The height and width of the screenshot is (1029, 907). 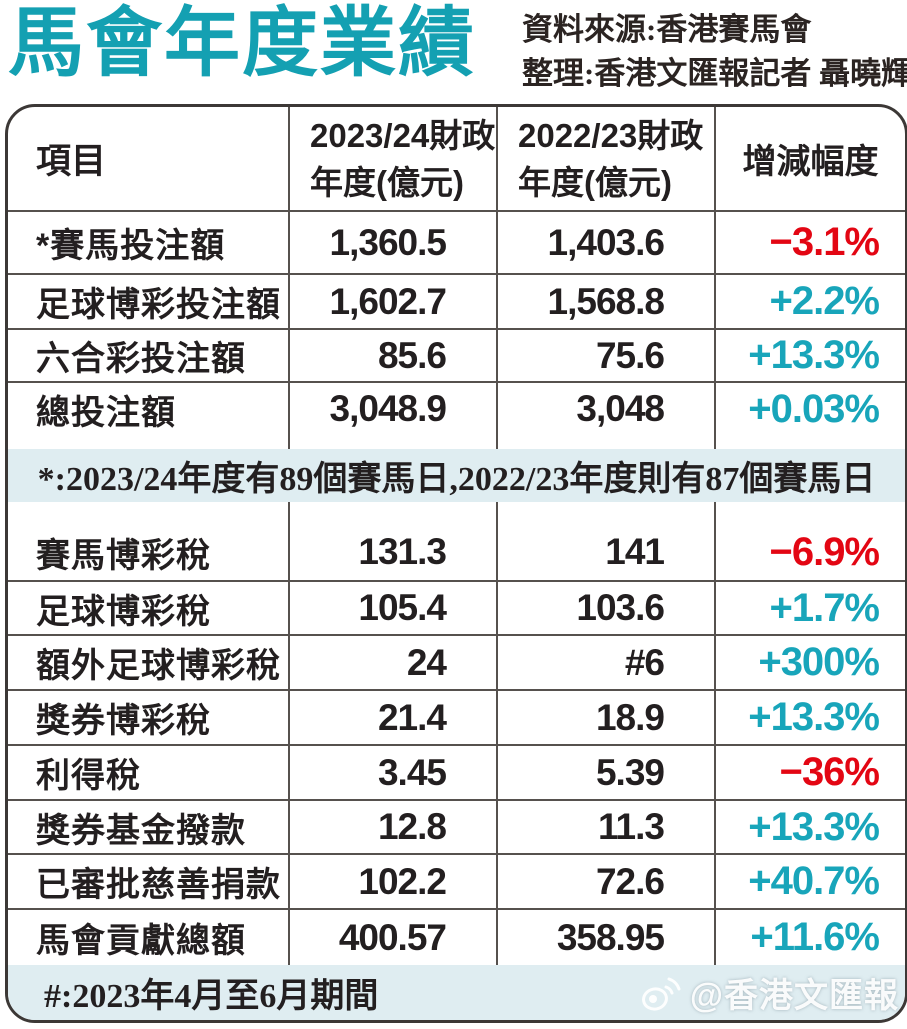 What do you see at coordinates (123, 611) in the screenshot?
I see `item-cell: 足球博彩稅` at bounding box center [123, 611].